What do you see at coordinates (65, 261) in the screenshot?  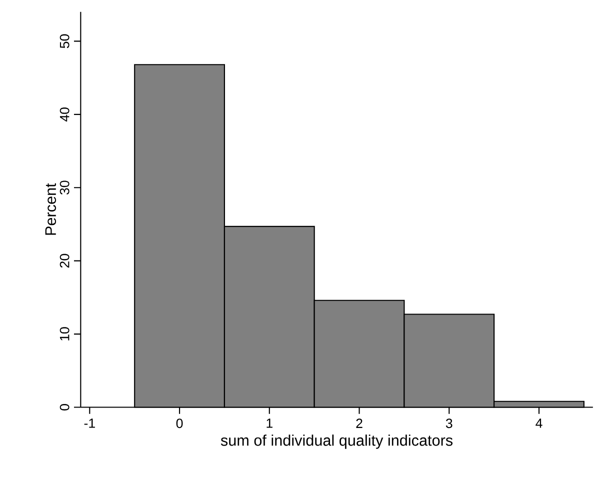 I see `y-tick-label: 20` at bounding box center [65, 261].